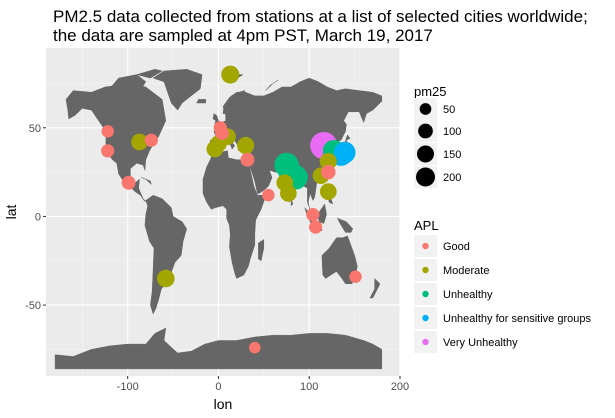 The width and height of the screenshot is (615, 418). What do you see at coordinates (517, 319) in the screenshot?
I see `color-legend-label: Unhealthy for sensitive groups` at bounding box center [517, 319].